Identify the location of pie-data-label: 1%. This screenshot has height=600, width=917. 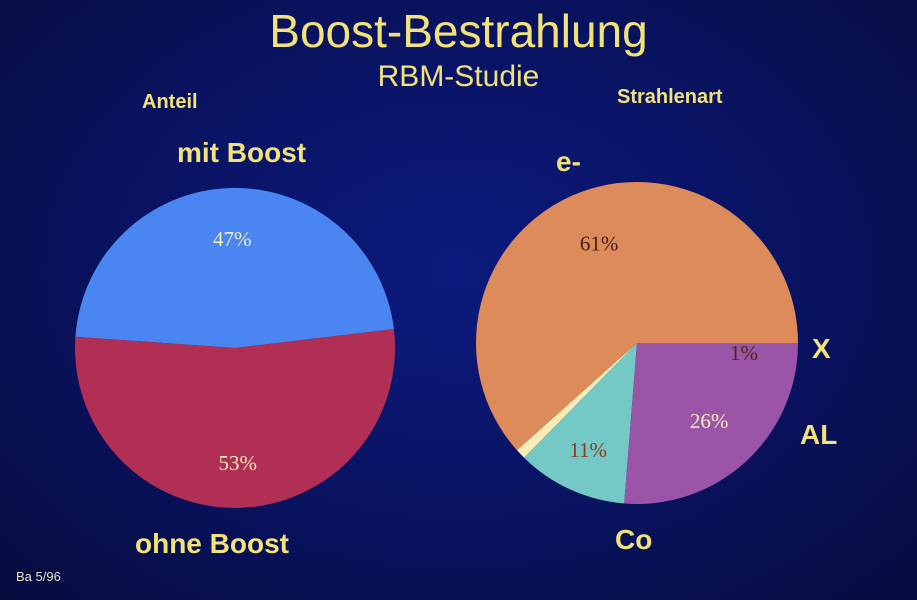
(744, 353).